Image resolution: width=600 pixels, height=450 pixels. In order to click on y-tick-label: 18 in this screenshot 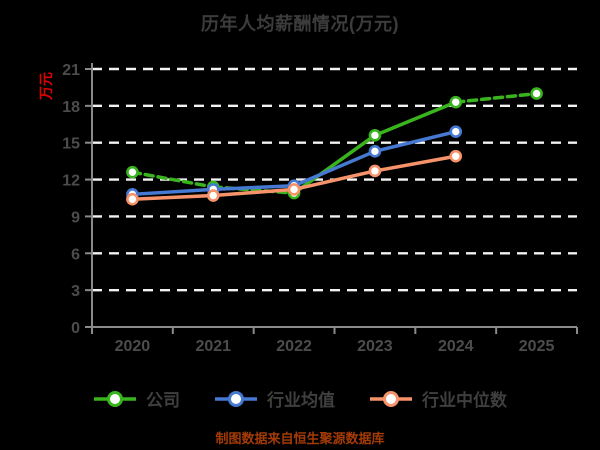, I will do `click(71, 107)`.